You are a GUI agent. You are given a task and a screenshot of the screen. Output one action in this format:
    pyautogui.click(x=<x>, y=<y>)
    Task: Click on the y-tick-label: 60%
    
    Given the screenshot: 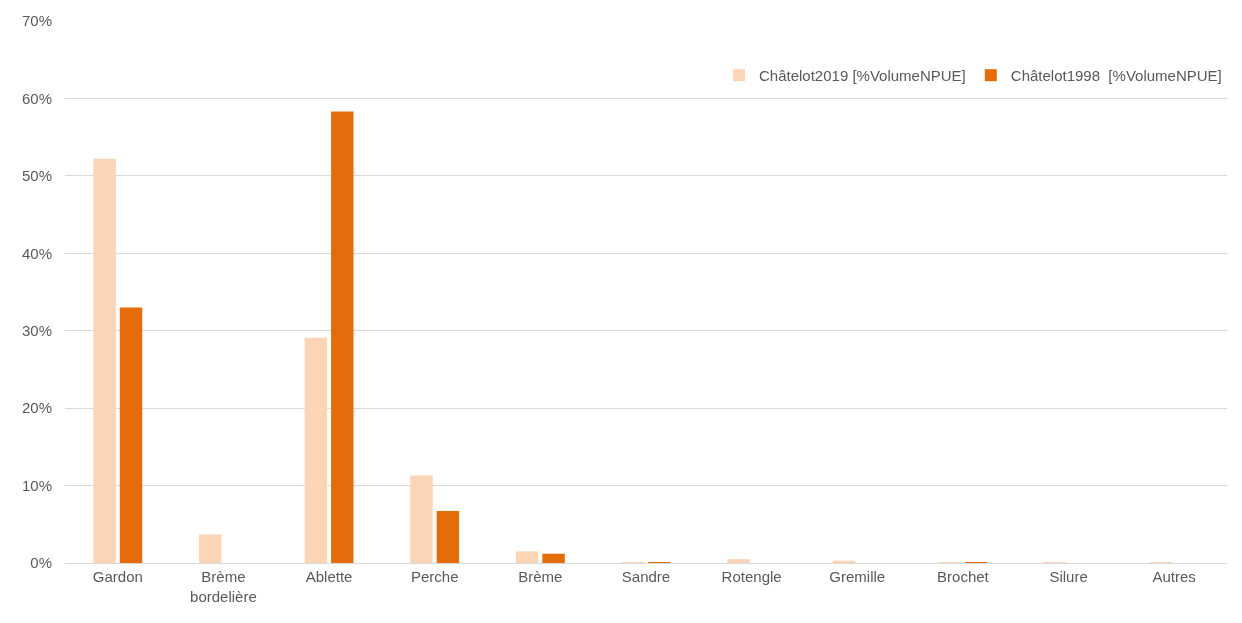 What is the action you would take?
    pyautogui.click(x=36, y=98)
    